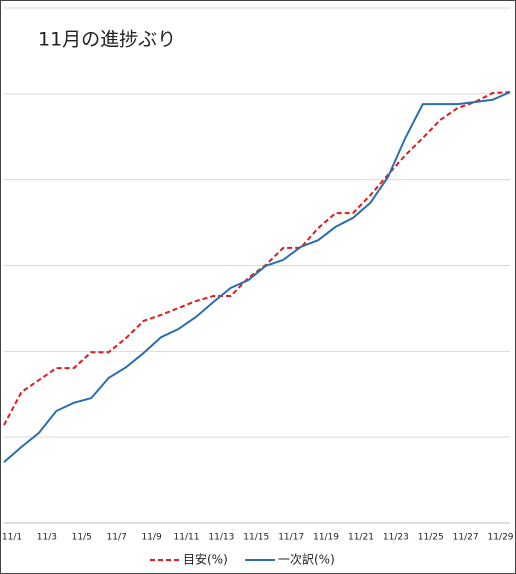 The width and height of the screenshot is (516, 574). What do you see at coordinates (501, 538) in the screenshot?
I see `x-tick-label: 11/29` at bounding box center [501, 538].